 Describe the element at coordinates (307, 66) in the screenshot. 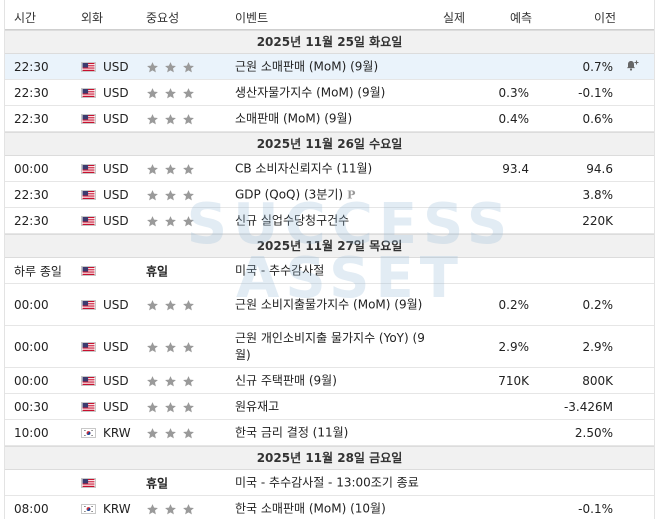

I see `event-name-text: 근원 소매판매 (MoM) (9월)` at that location.